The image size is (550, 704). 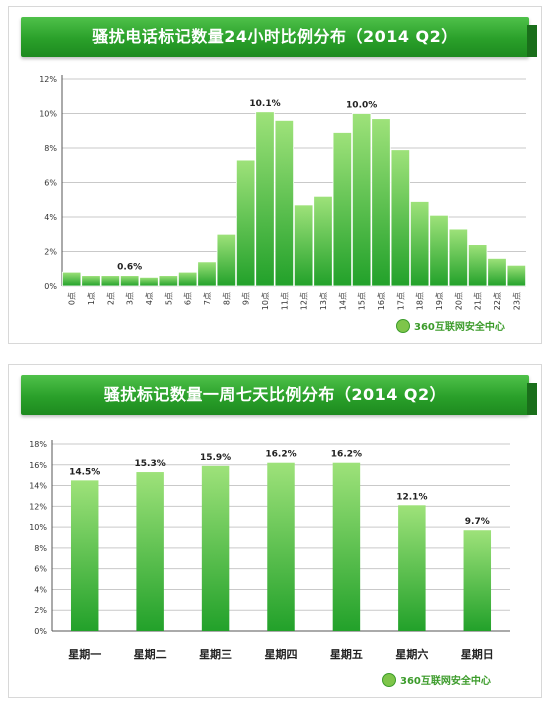 What do you see at coordinates (84, 472) in the screenshot?
I see `data-label: 14.5%` at bounding box center [84, 472].